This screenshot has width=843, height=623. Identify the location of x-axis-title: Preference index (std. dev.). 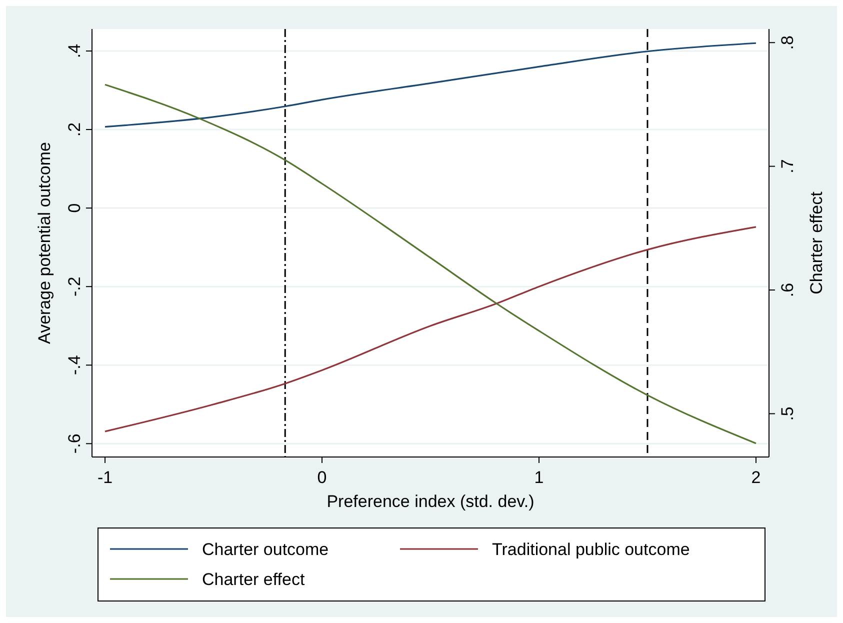
(430, 501).